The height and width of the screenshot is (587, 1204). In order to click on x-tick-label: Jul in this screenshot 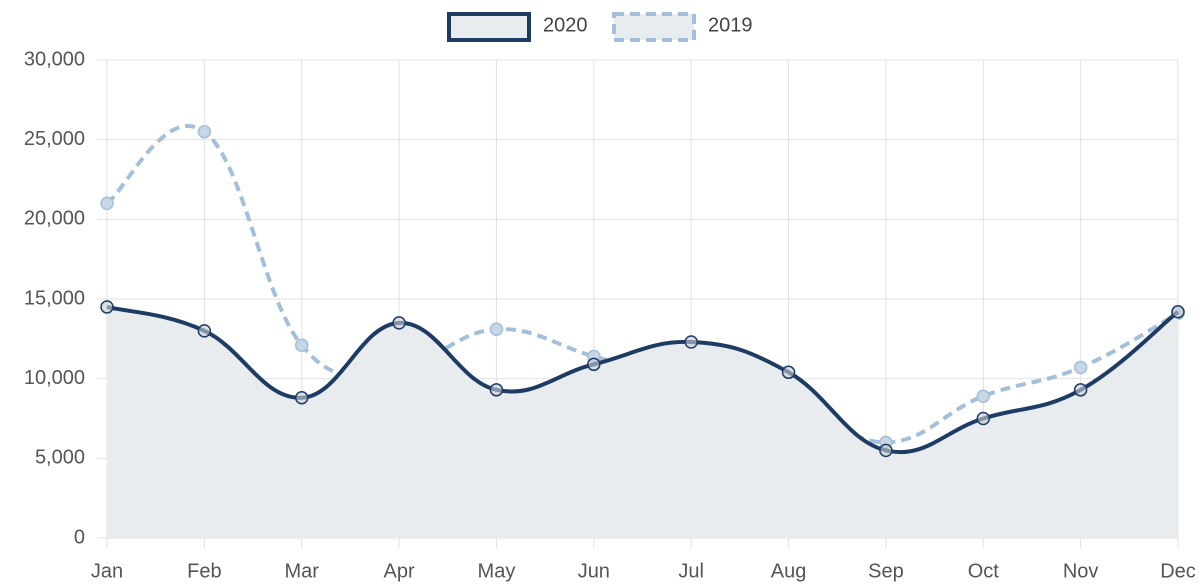, I will do `click(691, 571)`.